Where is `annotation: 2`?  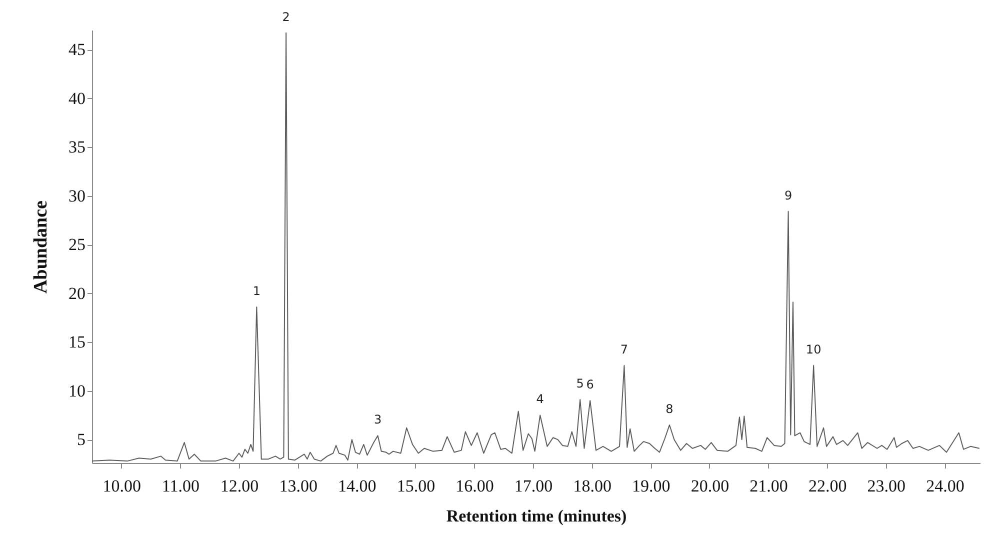
annotation: 2 is located at coordinates (286, 17).